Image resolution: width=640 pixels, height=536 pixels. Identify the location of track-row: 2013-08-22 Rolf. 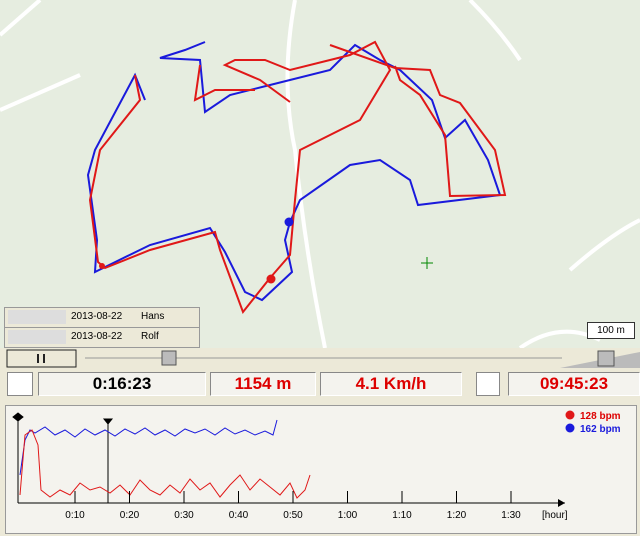
(102, 337).